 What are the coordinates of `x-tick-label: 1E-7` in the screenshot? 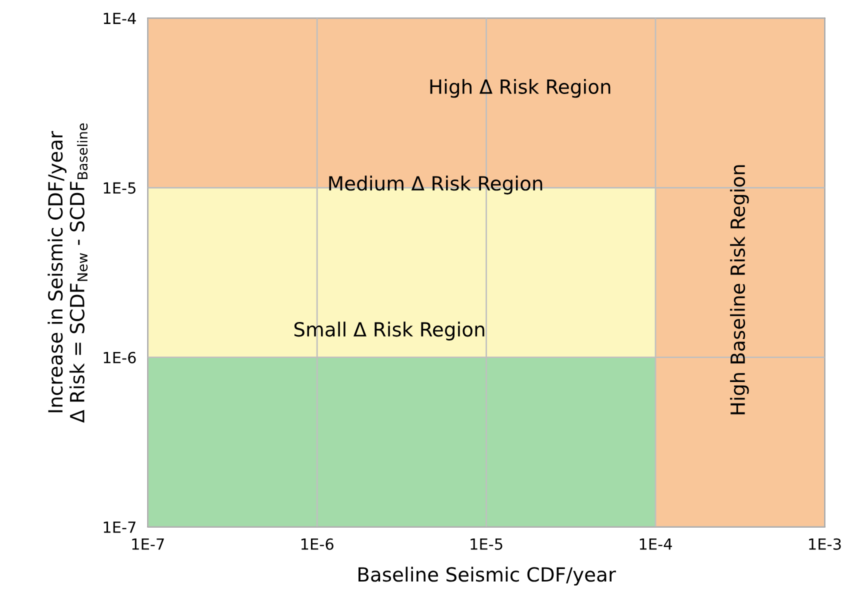 It's located at (148, 544).